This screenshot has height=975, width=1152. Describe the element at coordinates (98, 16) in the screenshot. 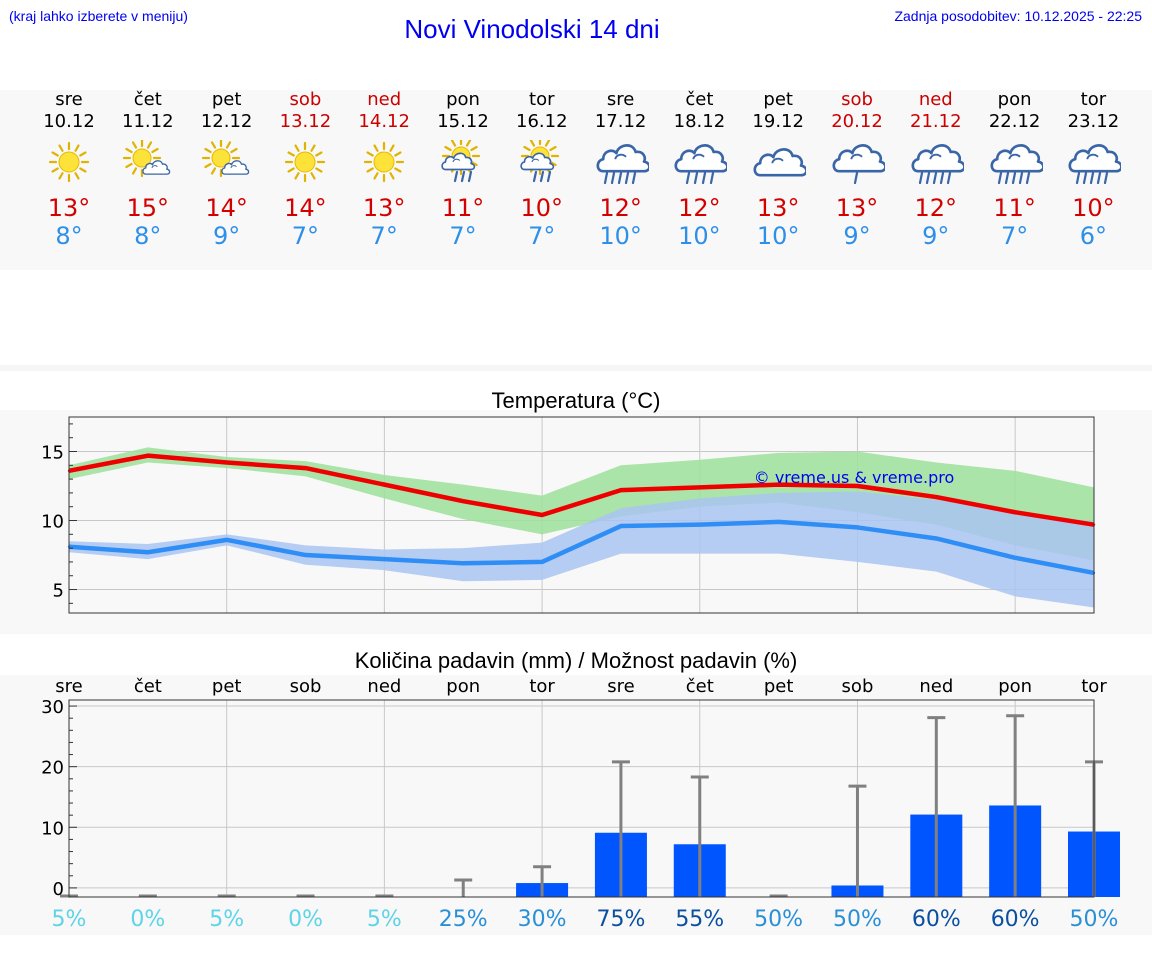

I see `location-hint: (kraj lahko izberete v meniju)` at that location.